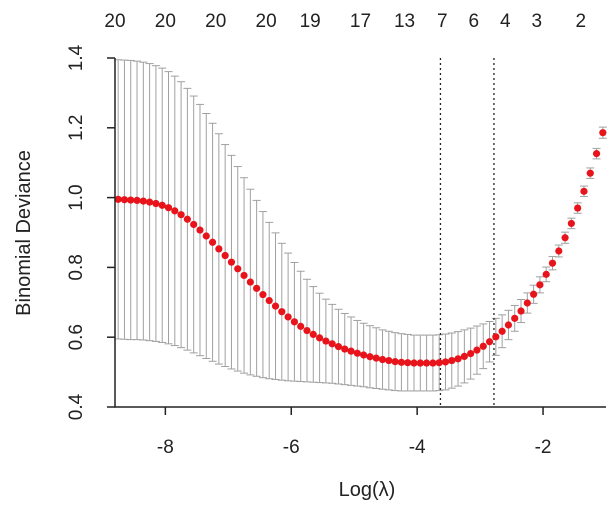  I want to click on y-tick-label: 0.8, so click(76, 267).